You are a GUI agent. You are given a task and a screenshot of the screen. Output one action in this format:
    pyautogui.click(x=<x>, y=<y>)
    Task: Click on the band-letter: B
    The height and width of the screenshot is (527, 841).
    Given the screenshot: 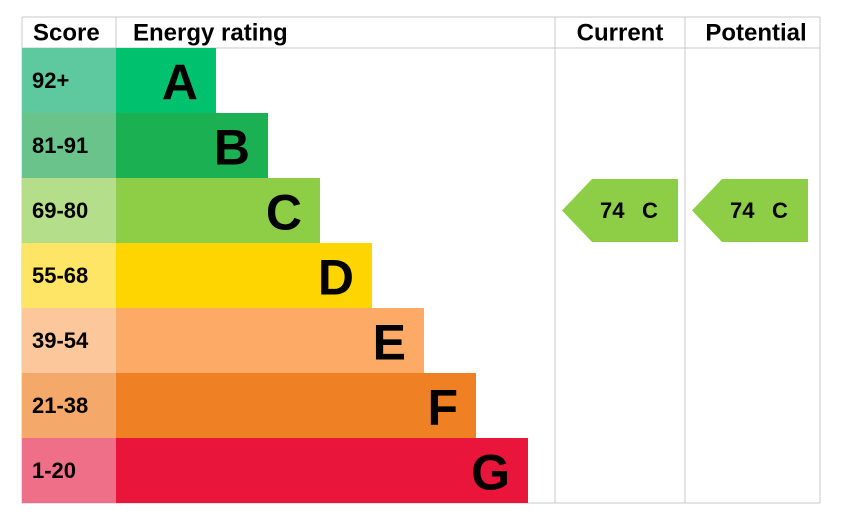 What is the action you would take?
    pyautogui.click(x=232, y=148)
    